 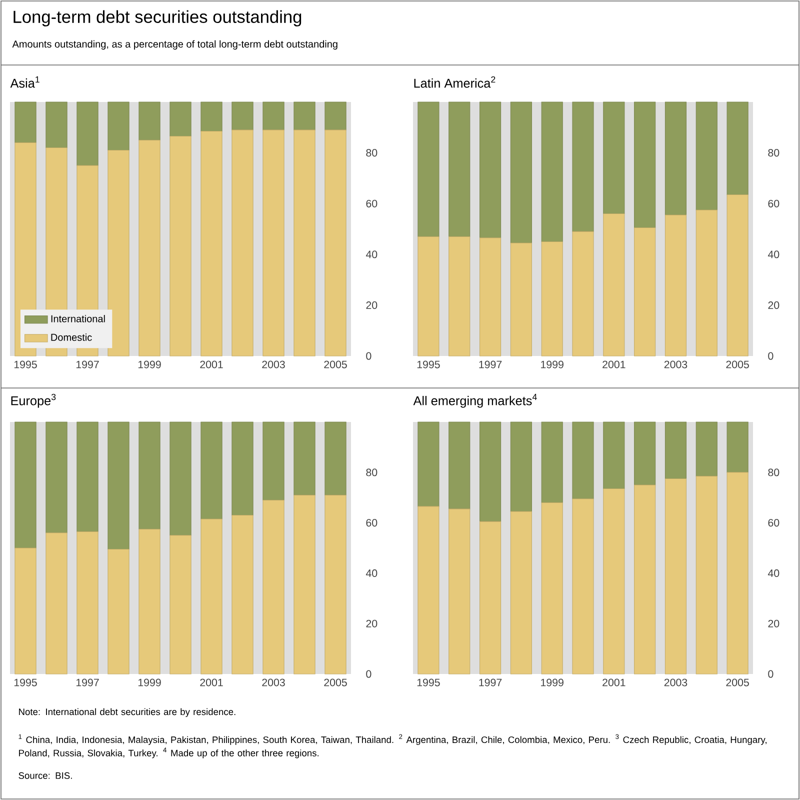 I want to click on legend-label: Domestic, so click(x=71, y=337).